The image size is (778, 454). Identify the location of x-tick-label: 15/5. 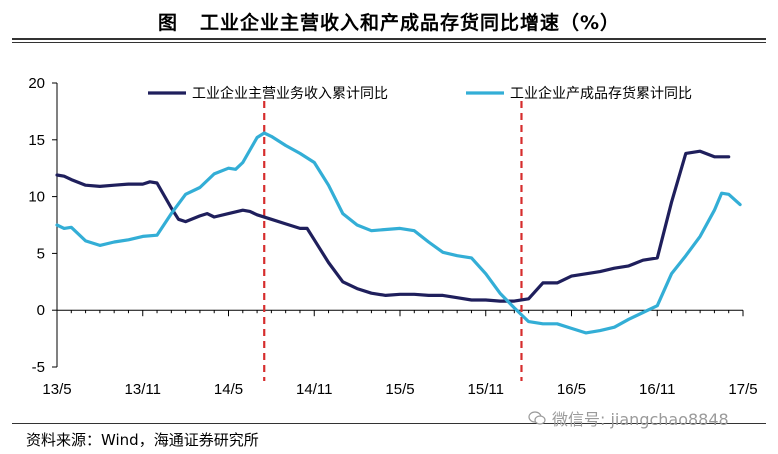
(399, 389).